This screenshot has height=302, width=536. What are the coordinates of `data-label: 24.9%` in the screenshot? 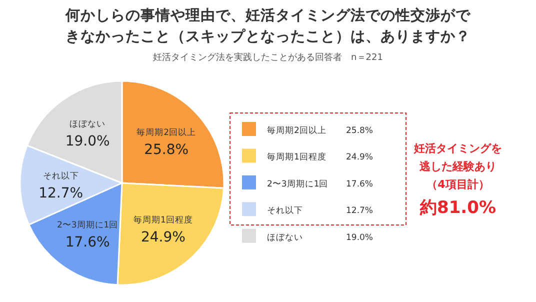 It's located at (163, 237).